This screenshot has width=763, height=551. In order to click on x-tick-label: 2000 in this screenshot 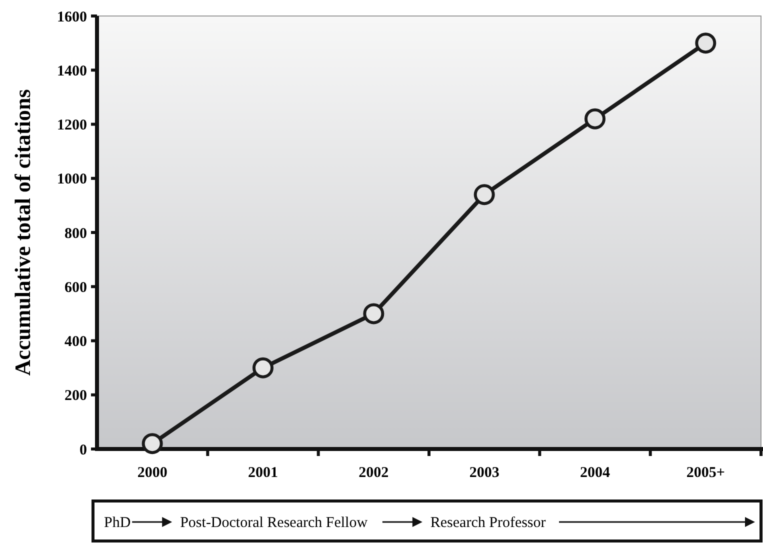, I will do `click(152, 473)`.